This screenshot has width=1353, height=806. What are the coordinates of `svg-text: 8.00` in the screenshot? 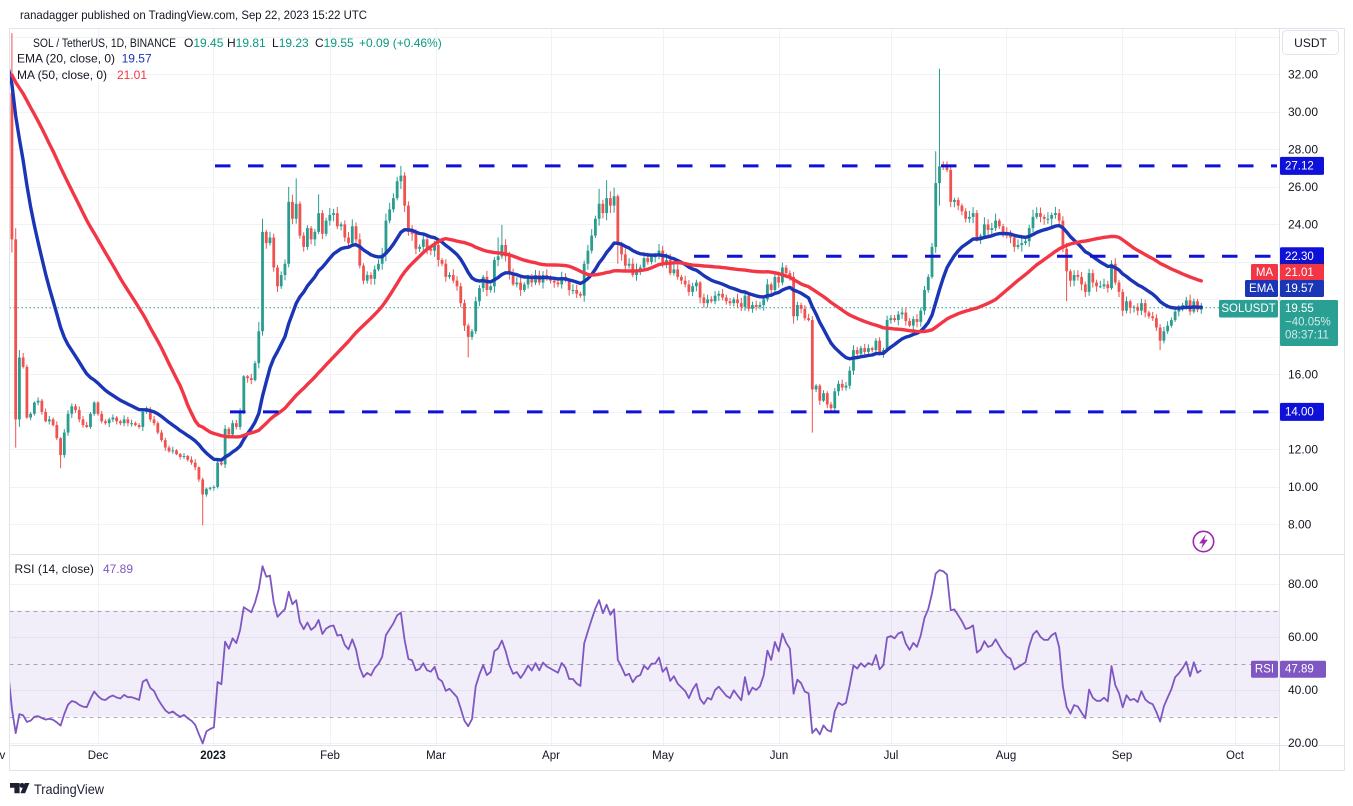 It's located at (1300, 525).